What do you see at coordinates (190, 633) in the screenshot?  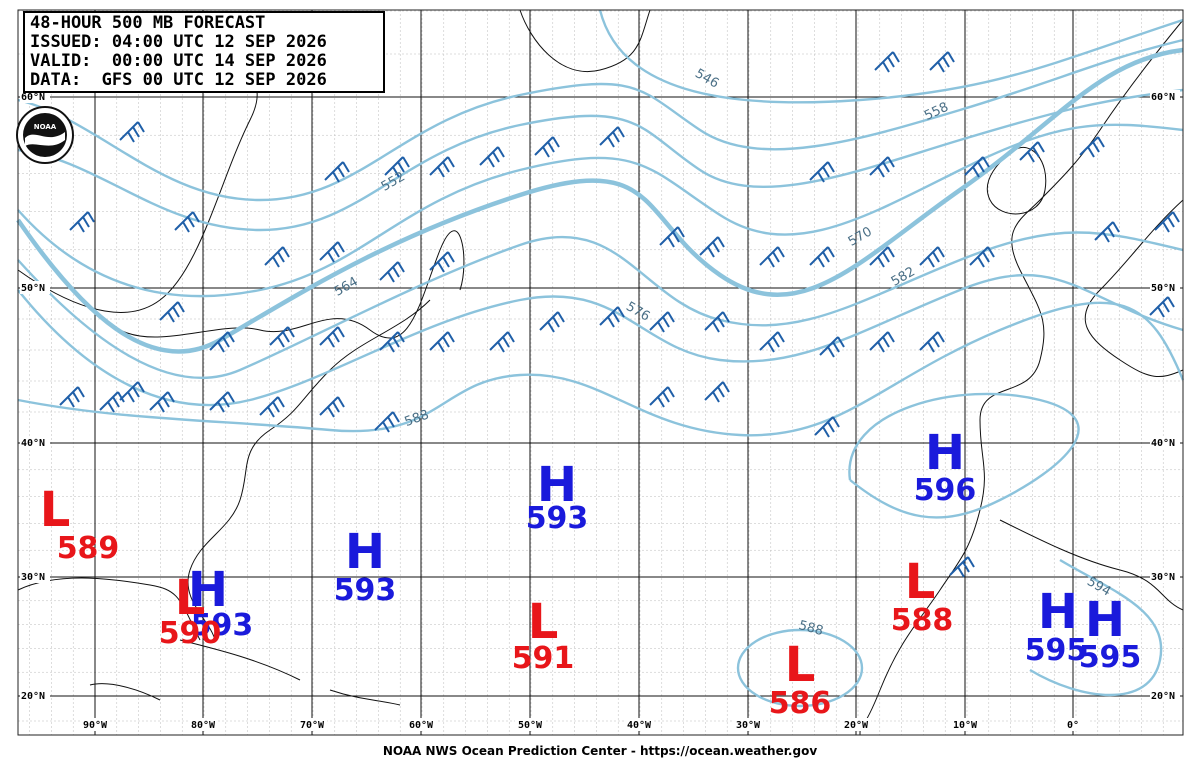 I see `center-value: 590` at bounding box center [190, 633].